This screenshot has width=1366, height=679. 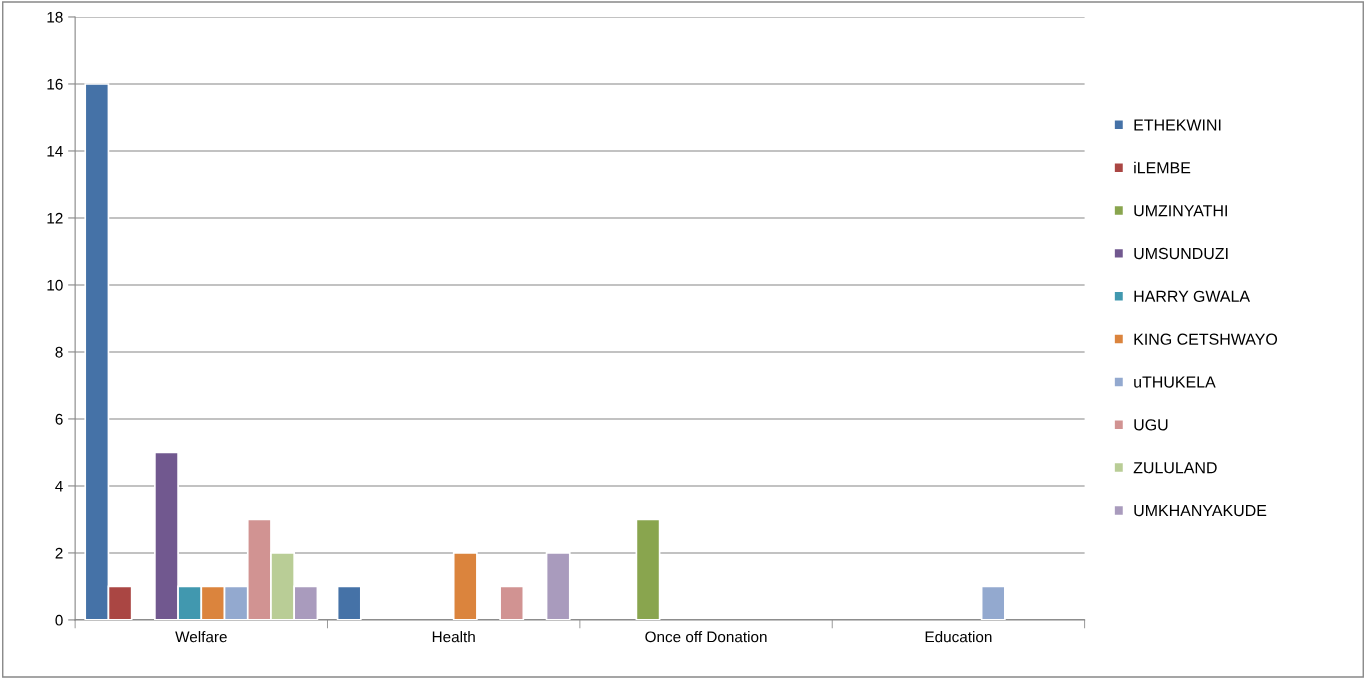 What do you see at coordinates (59, 486) in the screenshot?
I see `y-tick-label: 4` at bounding box center [59, 486].